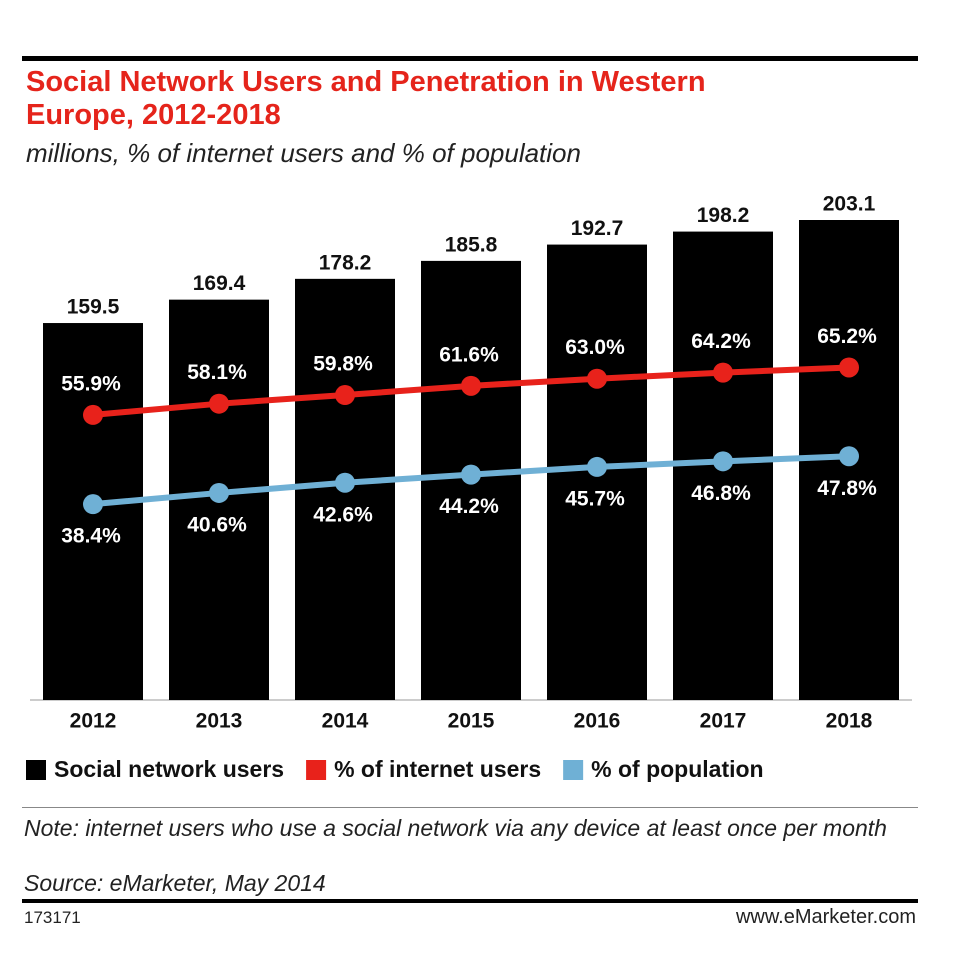 This screenshot has height=967, width=964. Describe the element at coordinates (471, 721) in the screenshot. I see `x-tick-label: 2015` at that location.